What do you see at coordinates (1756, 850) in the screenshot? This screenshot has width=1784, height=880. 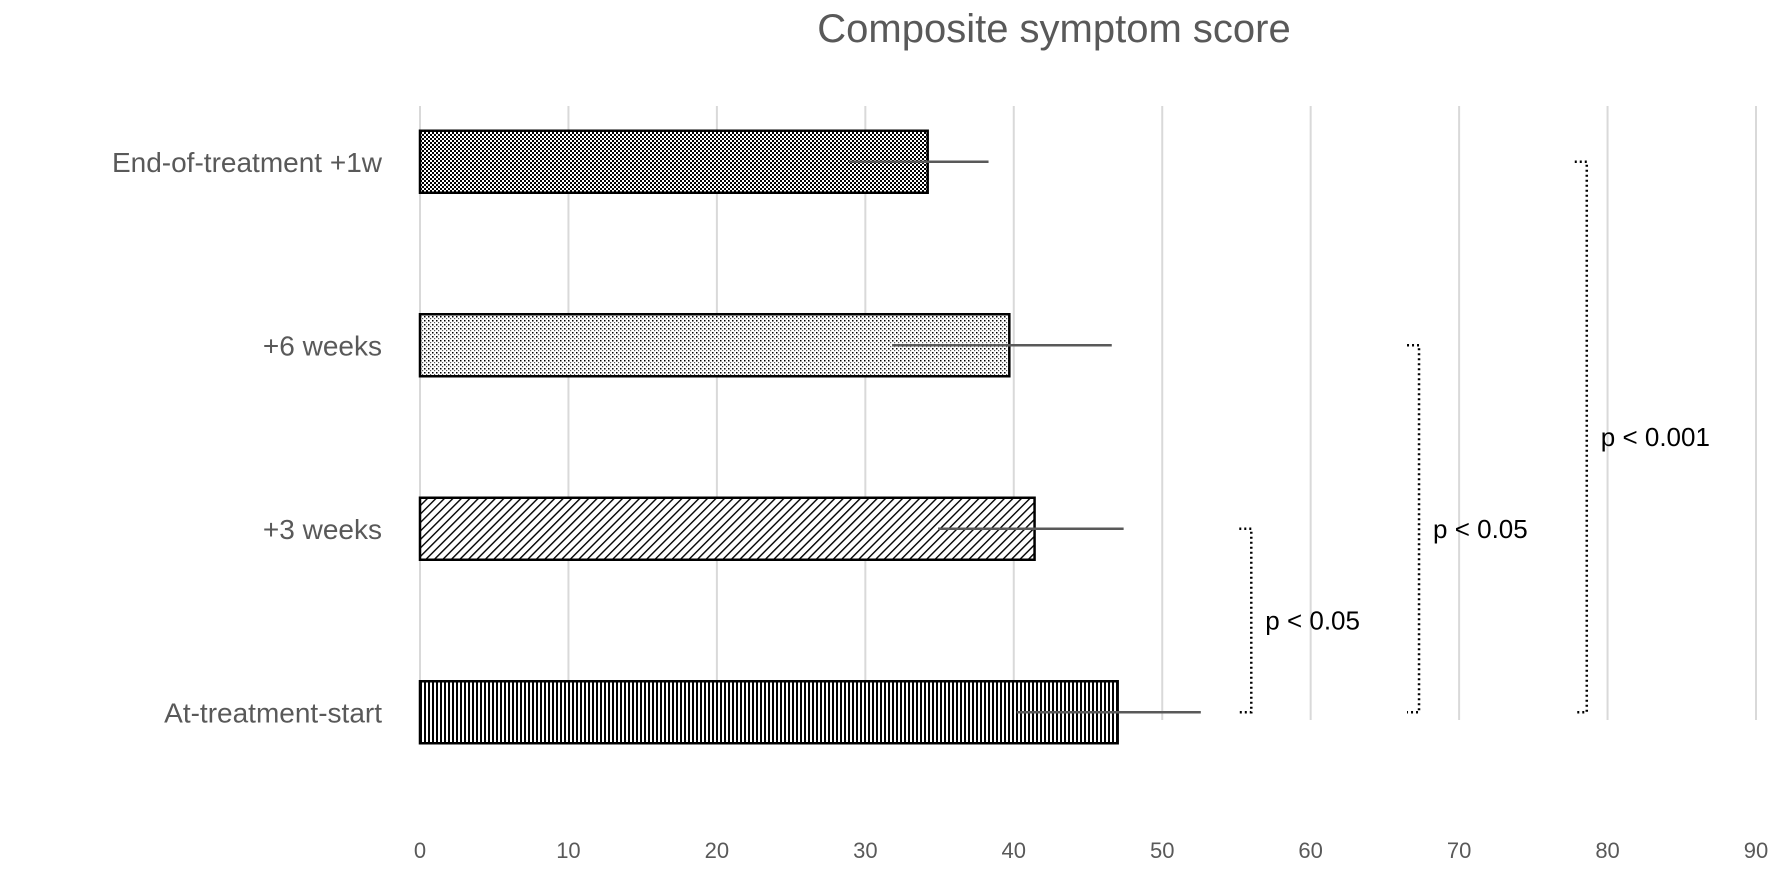 I see `x-tick-label-90: 90` at bounding box center [1756, 850].